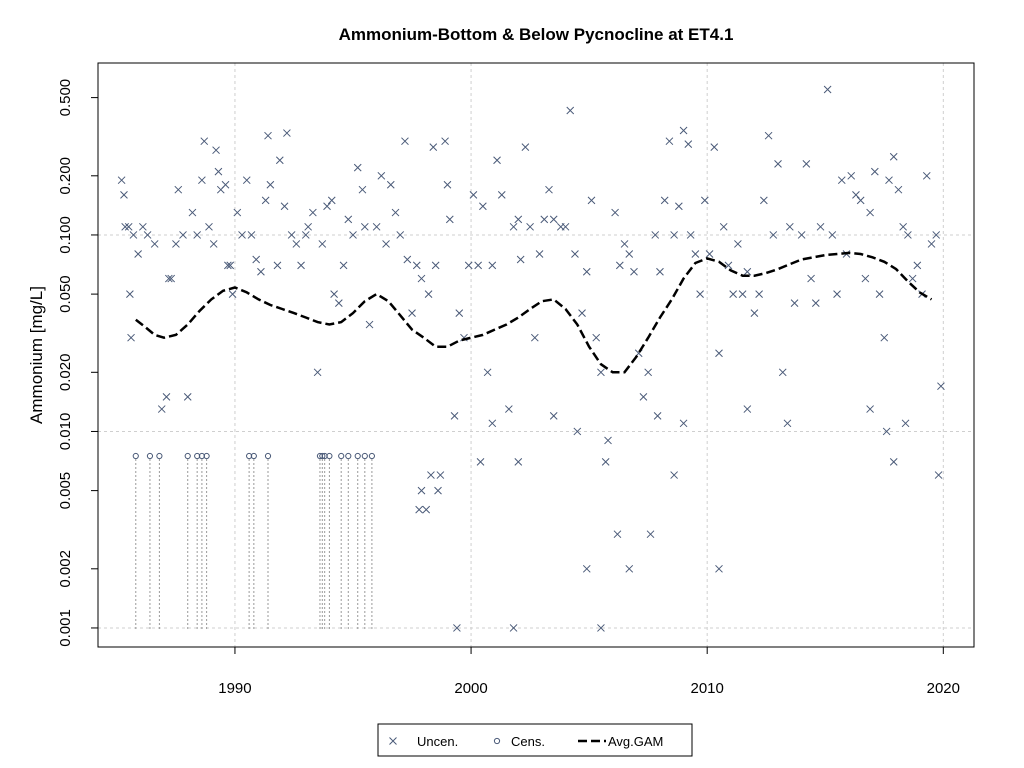 Image resolution: width=1024 pixels, height=768 pixels. I want to click on legend-x-symbol, so click(393, 741).